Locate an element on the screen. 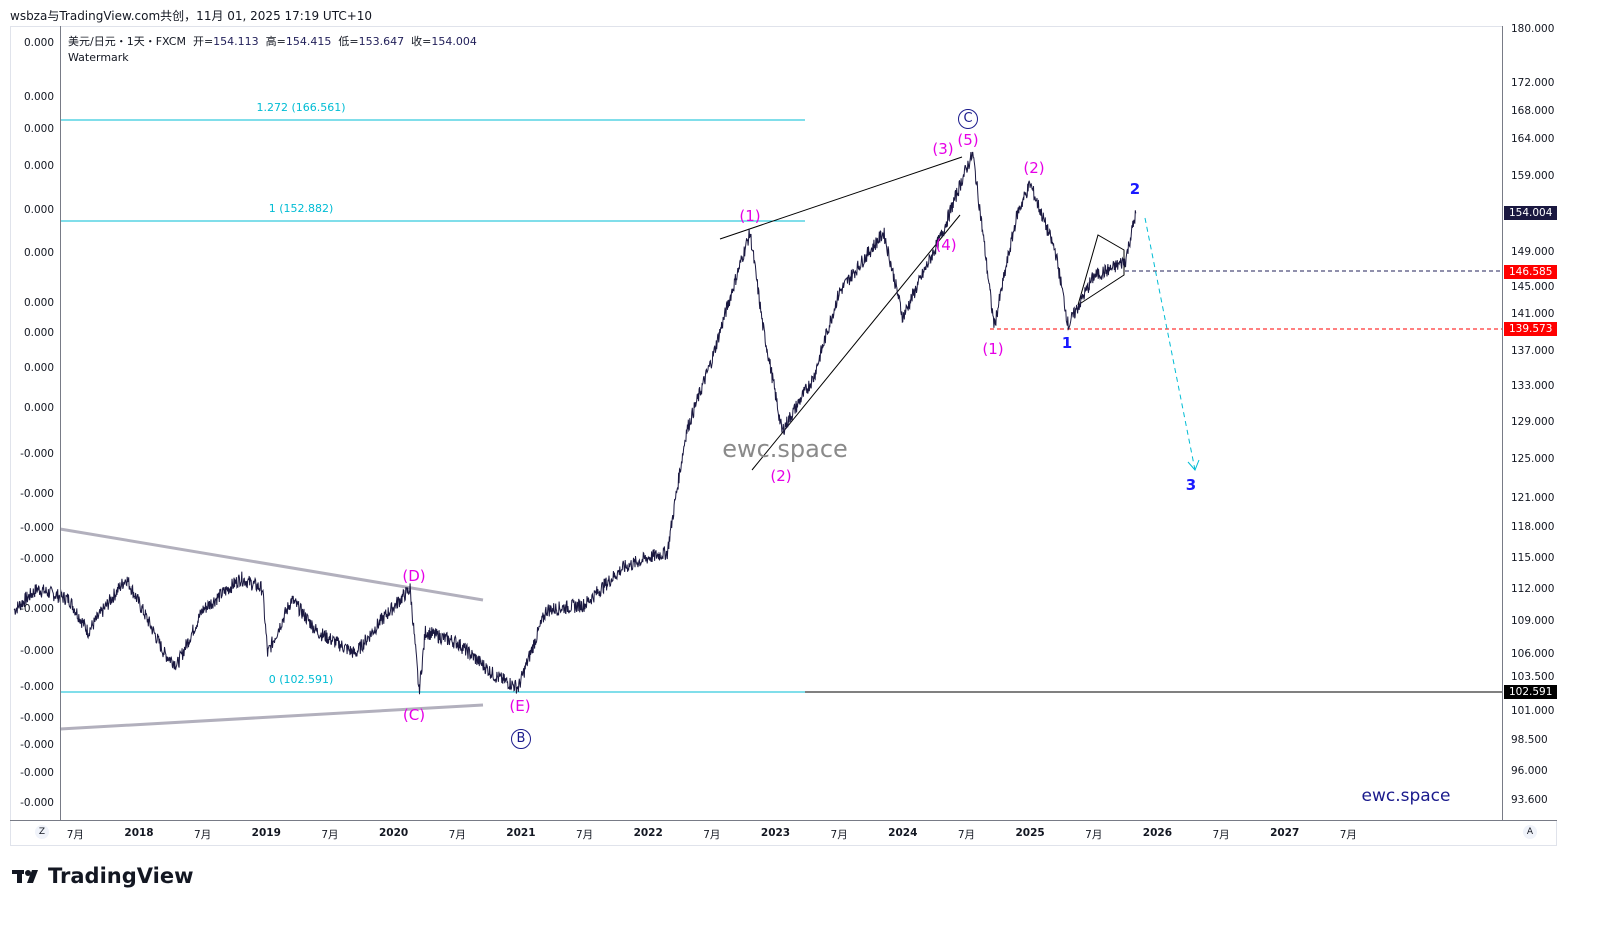 This screenshot has width=1603, height=926. price-badge-level1: 146.585 is located at coordinates (1531, 271).